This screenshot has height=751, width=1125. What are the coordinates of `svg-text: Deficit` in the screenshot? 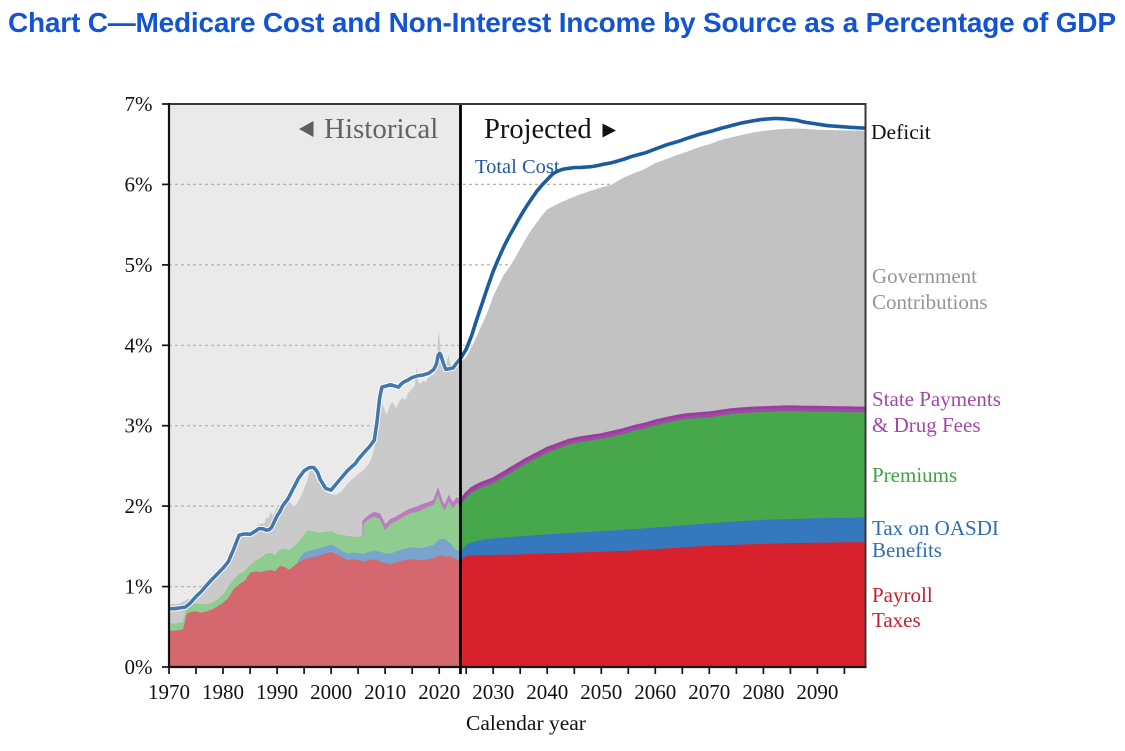 It's located at (901, 132).